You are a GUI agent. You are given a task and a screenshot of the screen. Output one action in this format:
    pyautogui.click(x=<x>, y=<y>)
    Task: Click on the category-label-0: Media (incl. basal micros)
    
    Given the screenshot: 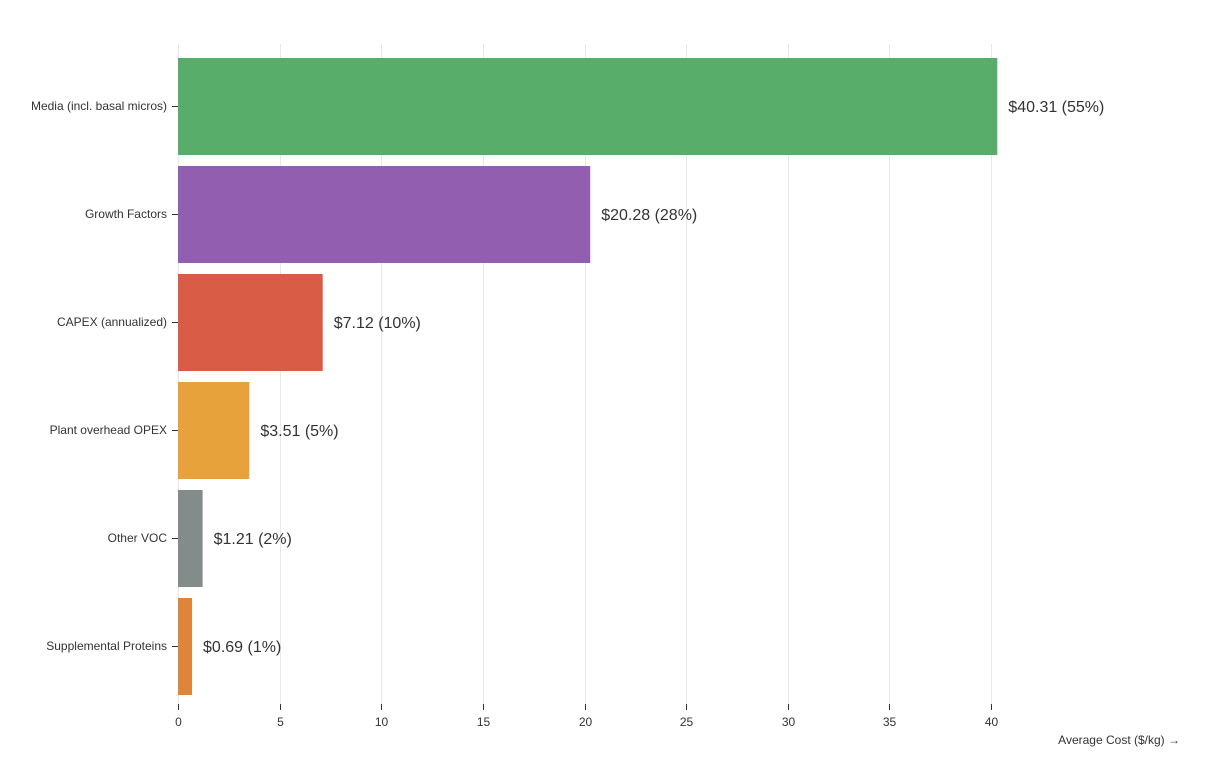 What is the action you would take?
    pyautogui.click(x=99, y=106)
    